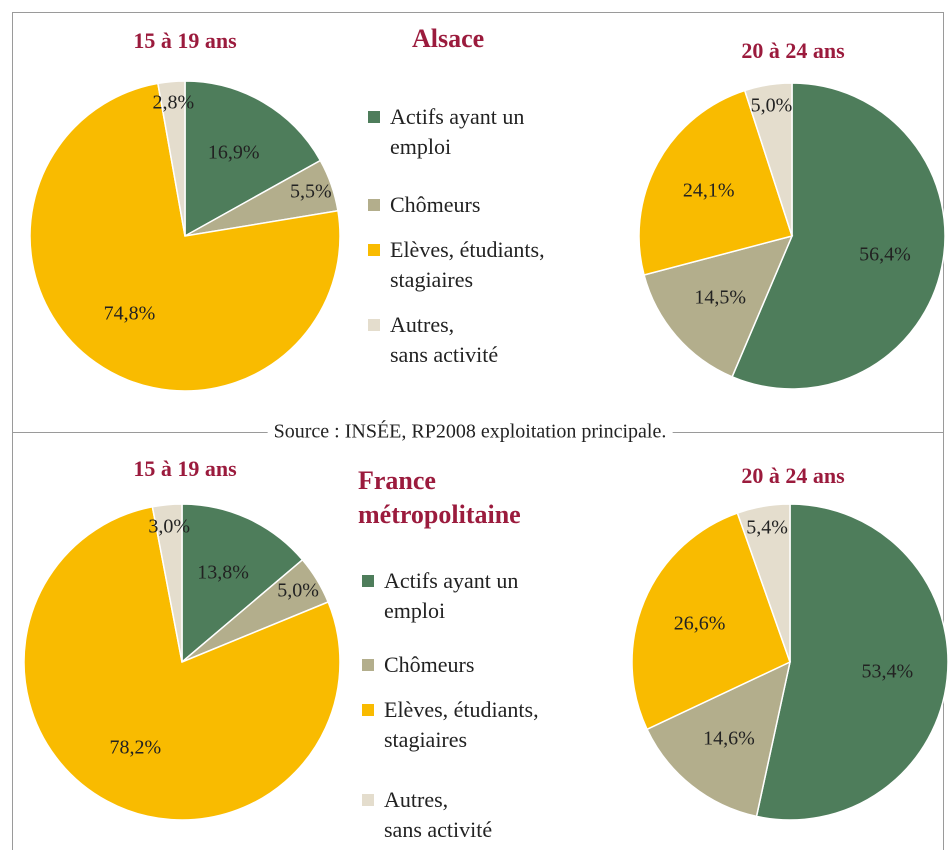 The height and width of the screenshot is (850, 952). What do you see at coordinates (135, 747) in the screenshot?
I see `slice-label: 78,2%` at bounding box center [135, 747].